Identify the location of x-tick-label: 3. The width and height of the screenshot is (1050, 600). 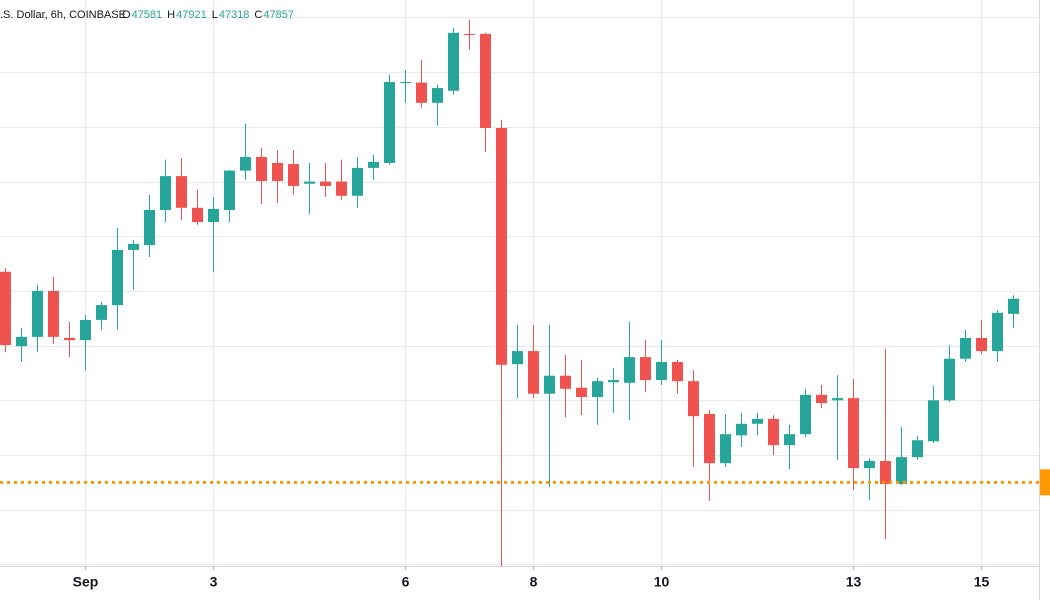
(214, 582).